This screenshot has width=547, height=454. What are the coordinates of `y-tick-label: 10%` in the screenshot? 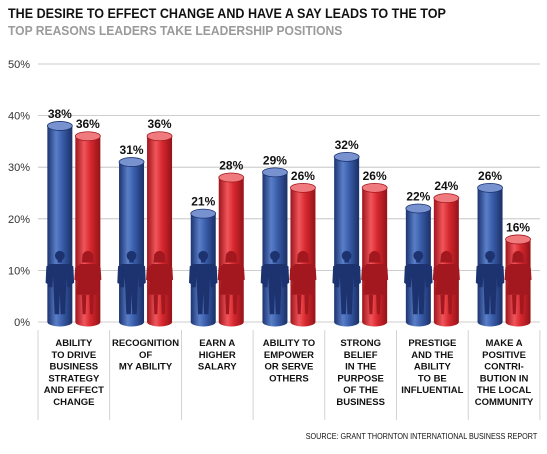 It's located at (19, 271).